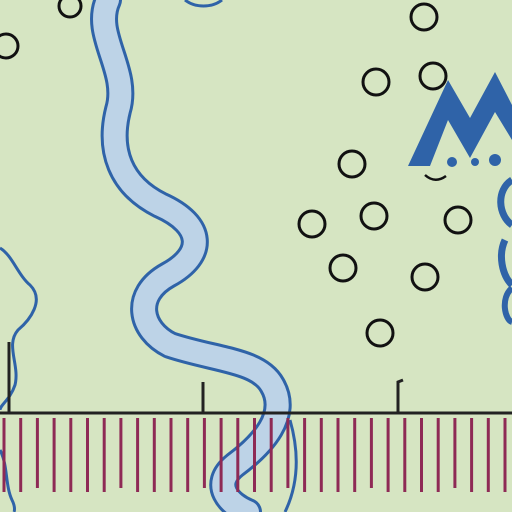 Image resolution: width=512 pixels, height=512 pixels. What do you see at coordinates (19, 328) in the screenshot?
I see `stream-line` at bounding box center [19, 328].